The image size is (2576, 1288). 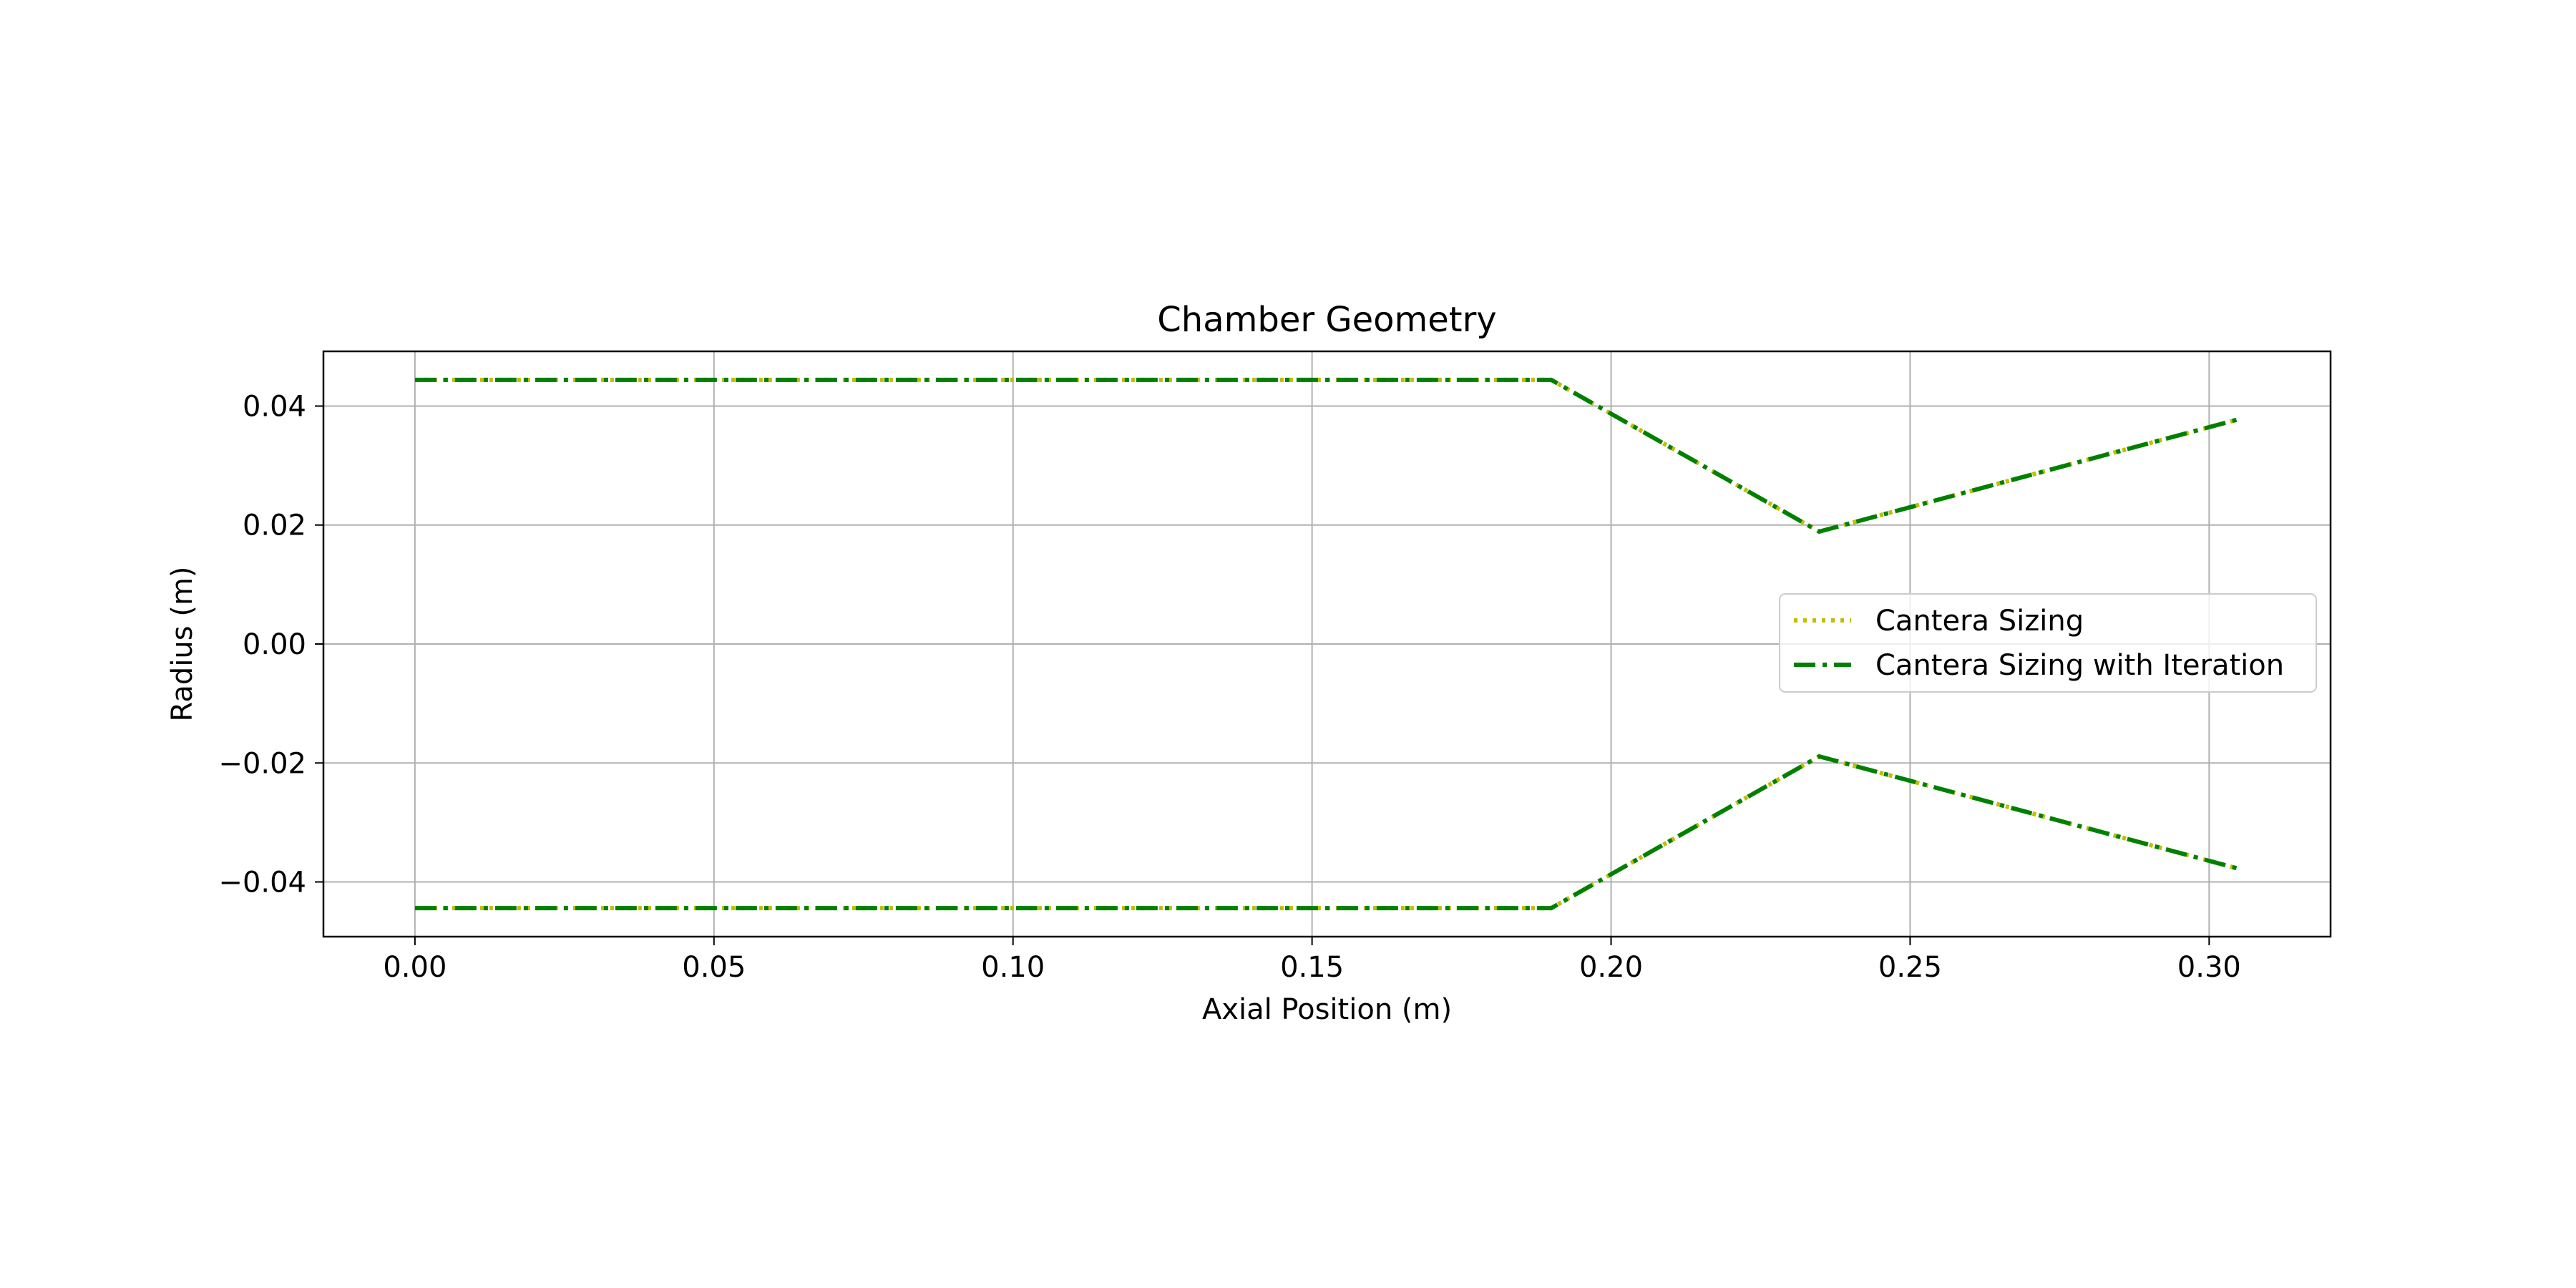 I want to click on x-tick-label: 0.10, so click(x=1013, y=967).